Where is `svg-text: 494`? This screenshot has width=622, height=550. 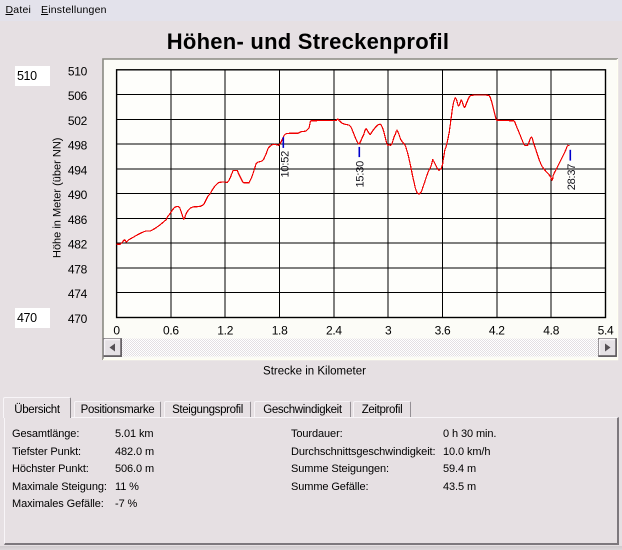
svg-text: 494 is located at coordinates (78, 170).